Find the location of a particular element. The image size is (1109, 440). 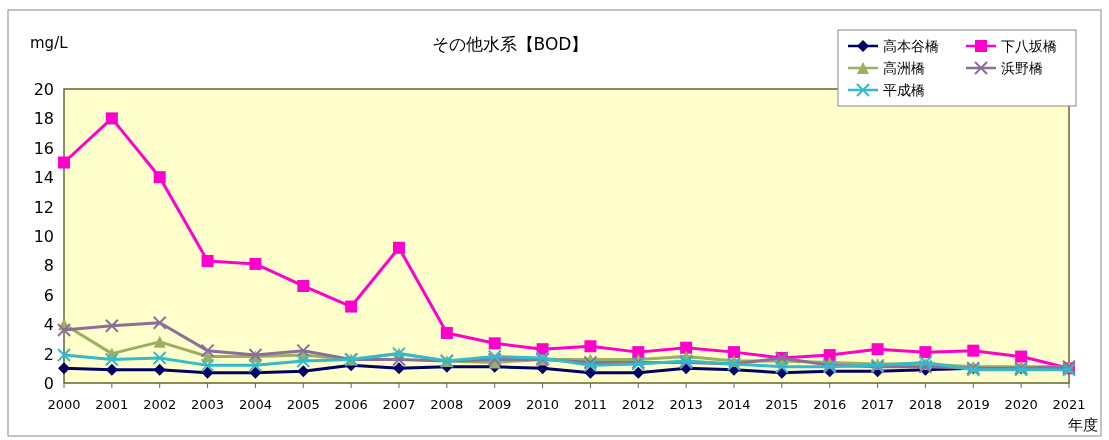

x-tick-label: 2005 is located at coordinates (303, 404).